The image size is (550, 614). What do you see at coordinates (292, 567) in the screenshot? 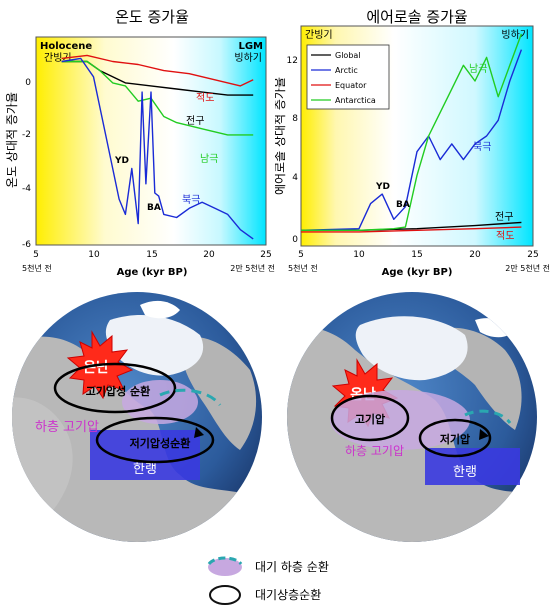
I see `legend-lower-circulation: 대기 하층 순환` at bounding box center [292, 567].